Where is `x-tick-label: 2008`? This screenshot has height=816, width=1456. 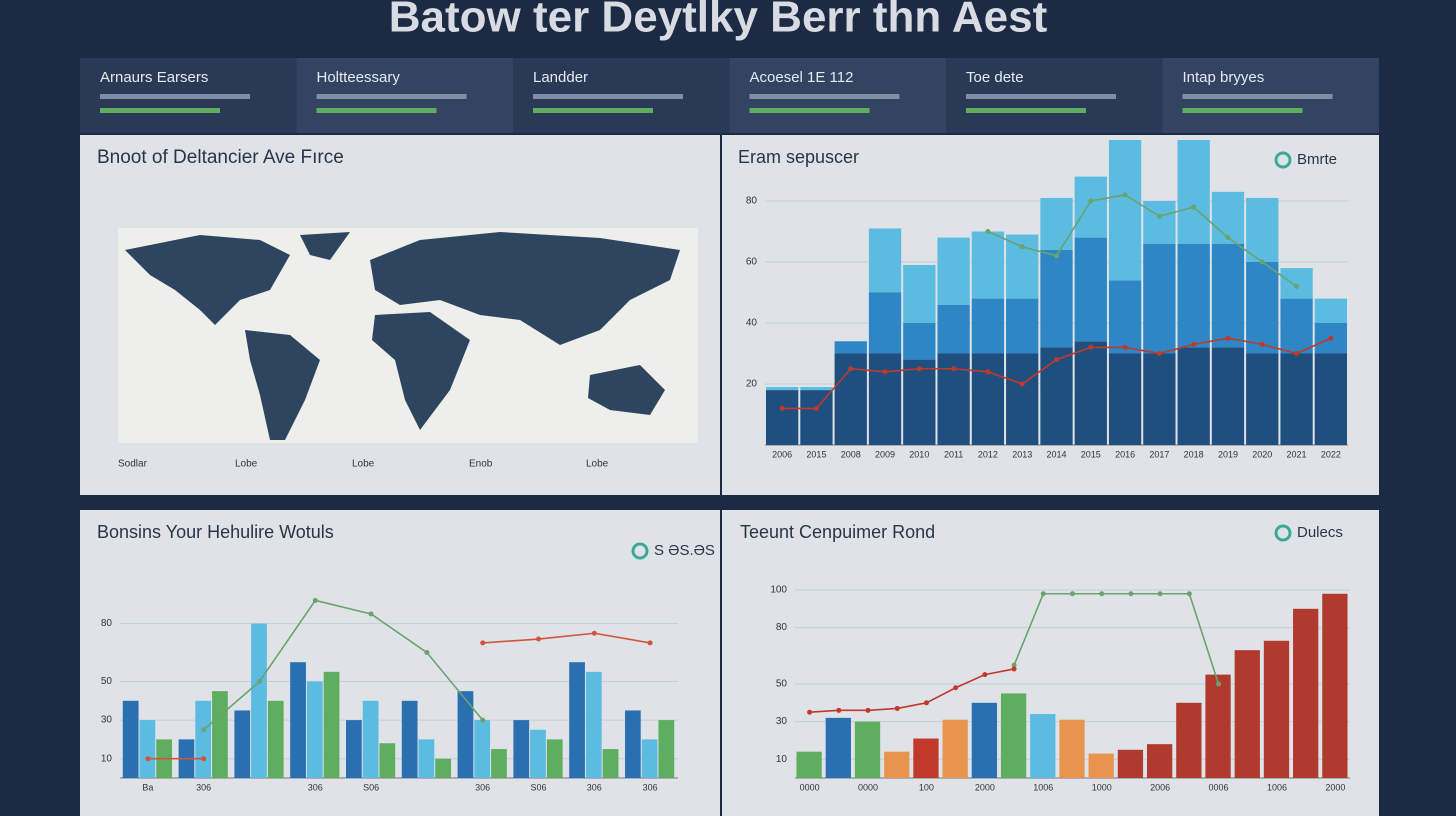 x-tick-label: 2008 is located at coordinates (851, 454).